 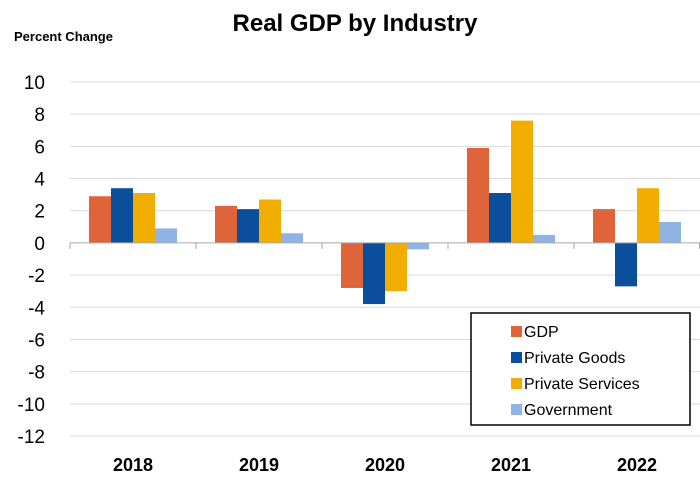 What do you see at coordinates (166, 235) in the screenshot?
I see `bar-government-2018` at bounding box center [166, 235].